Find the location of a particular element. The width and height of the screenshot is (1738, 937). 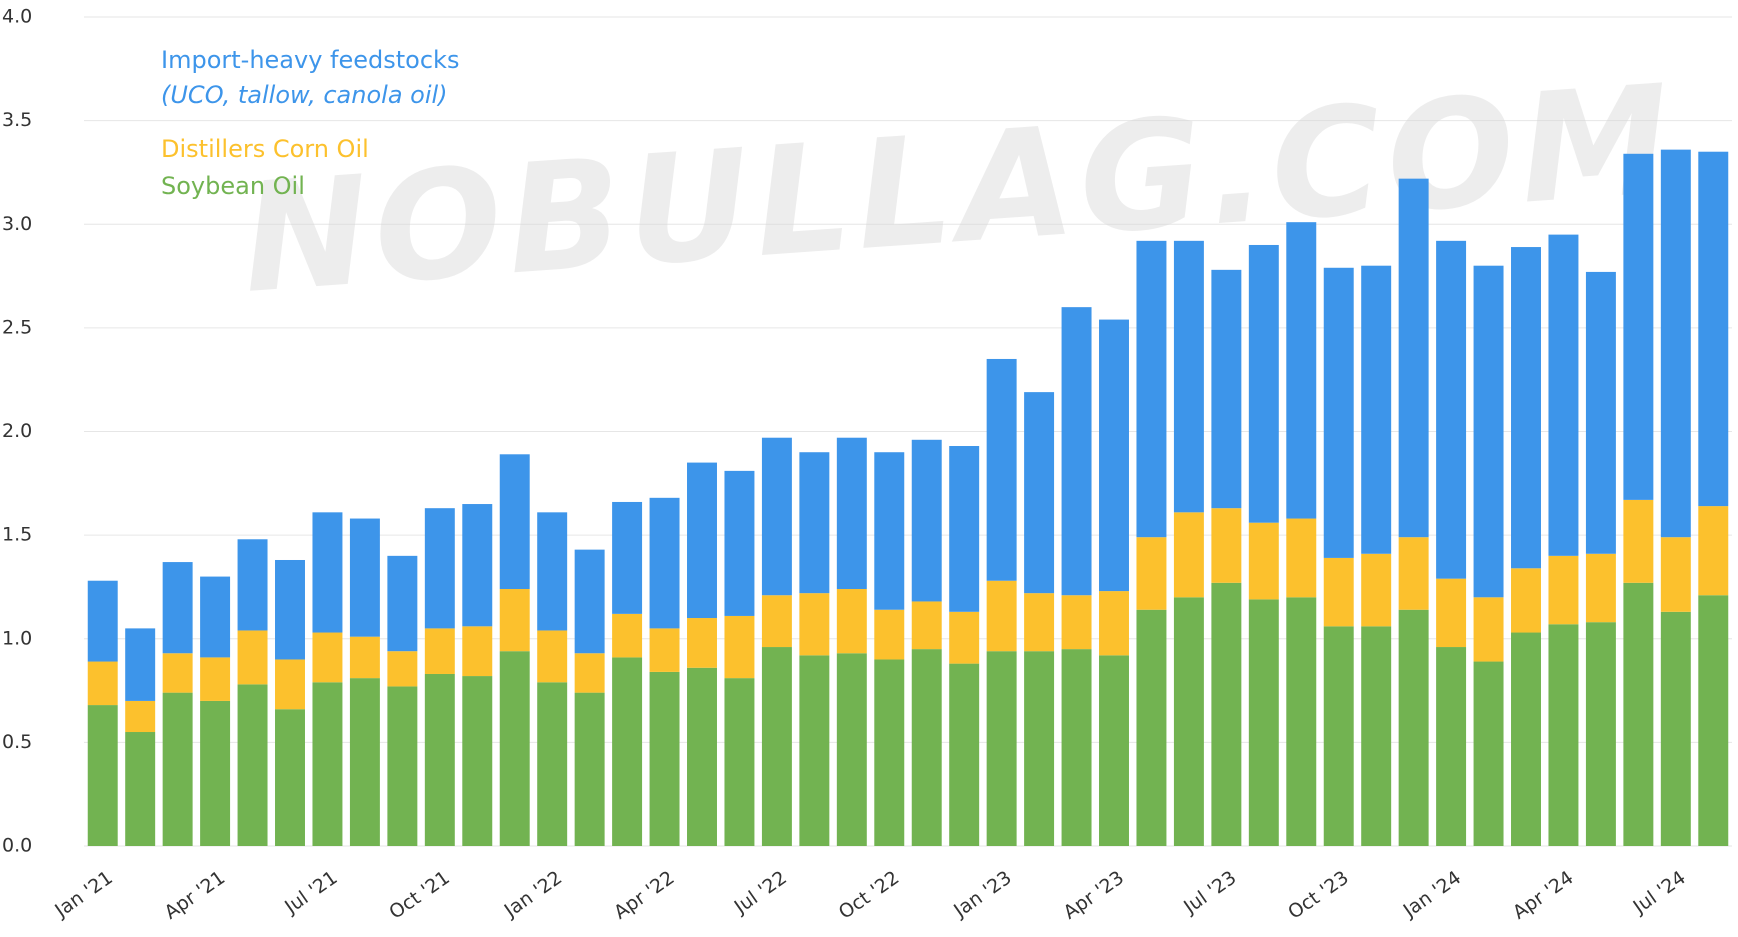

y-tick-label: 1.0 is located at coordinates (17, 638).